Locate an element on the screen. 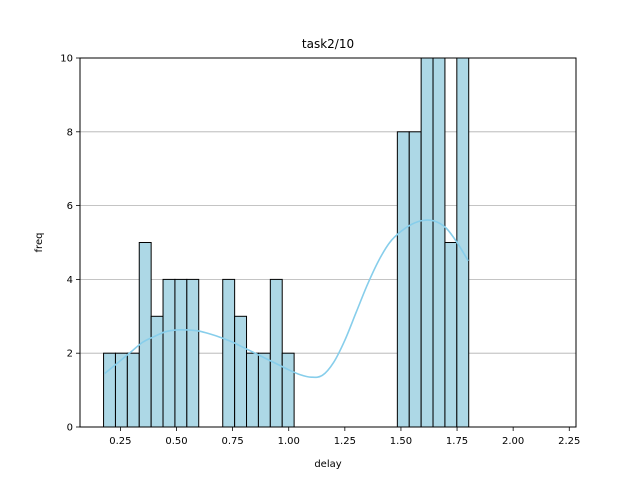 Image resolution: width=640 pixels, height=480 pixels. x-tick-label: 2.25 is located at coordinates (569, 441).